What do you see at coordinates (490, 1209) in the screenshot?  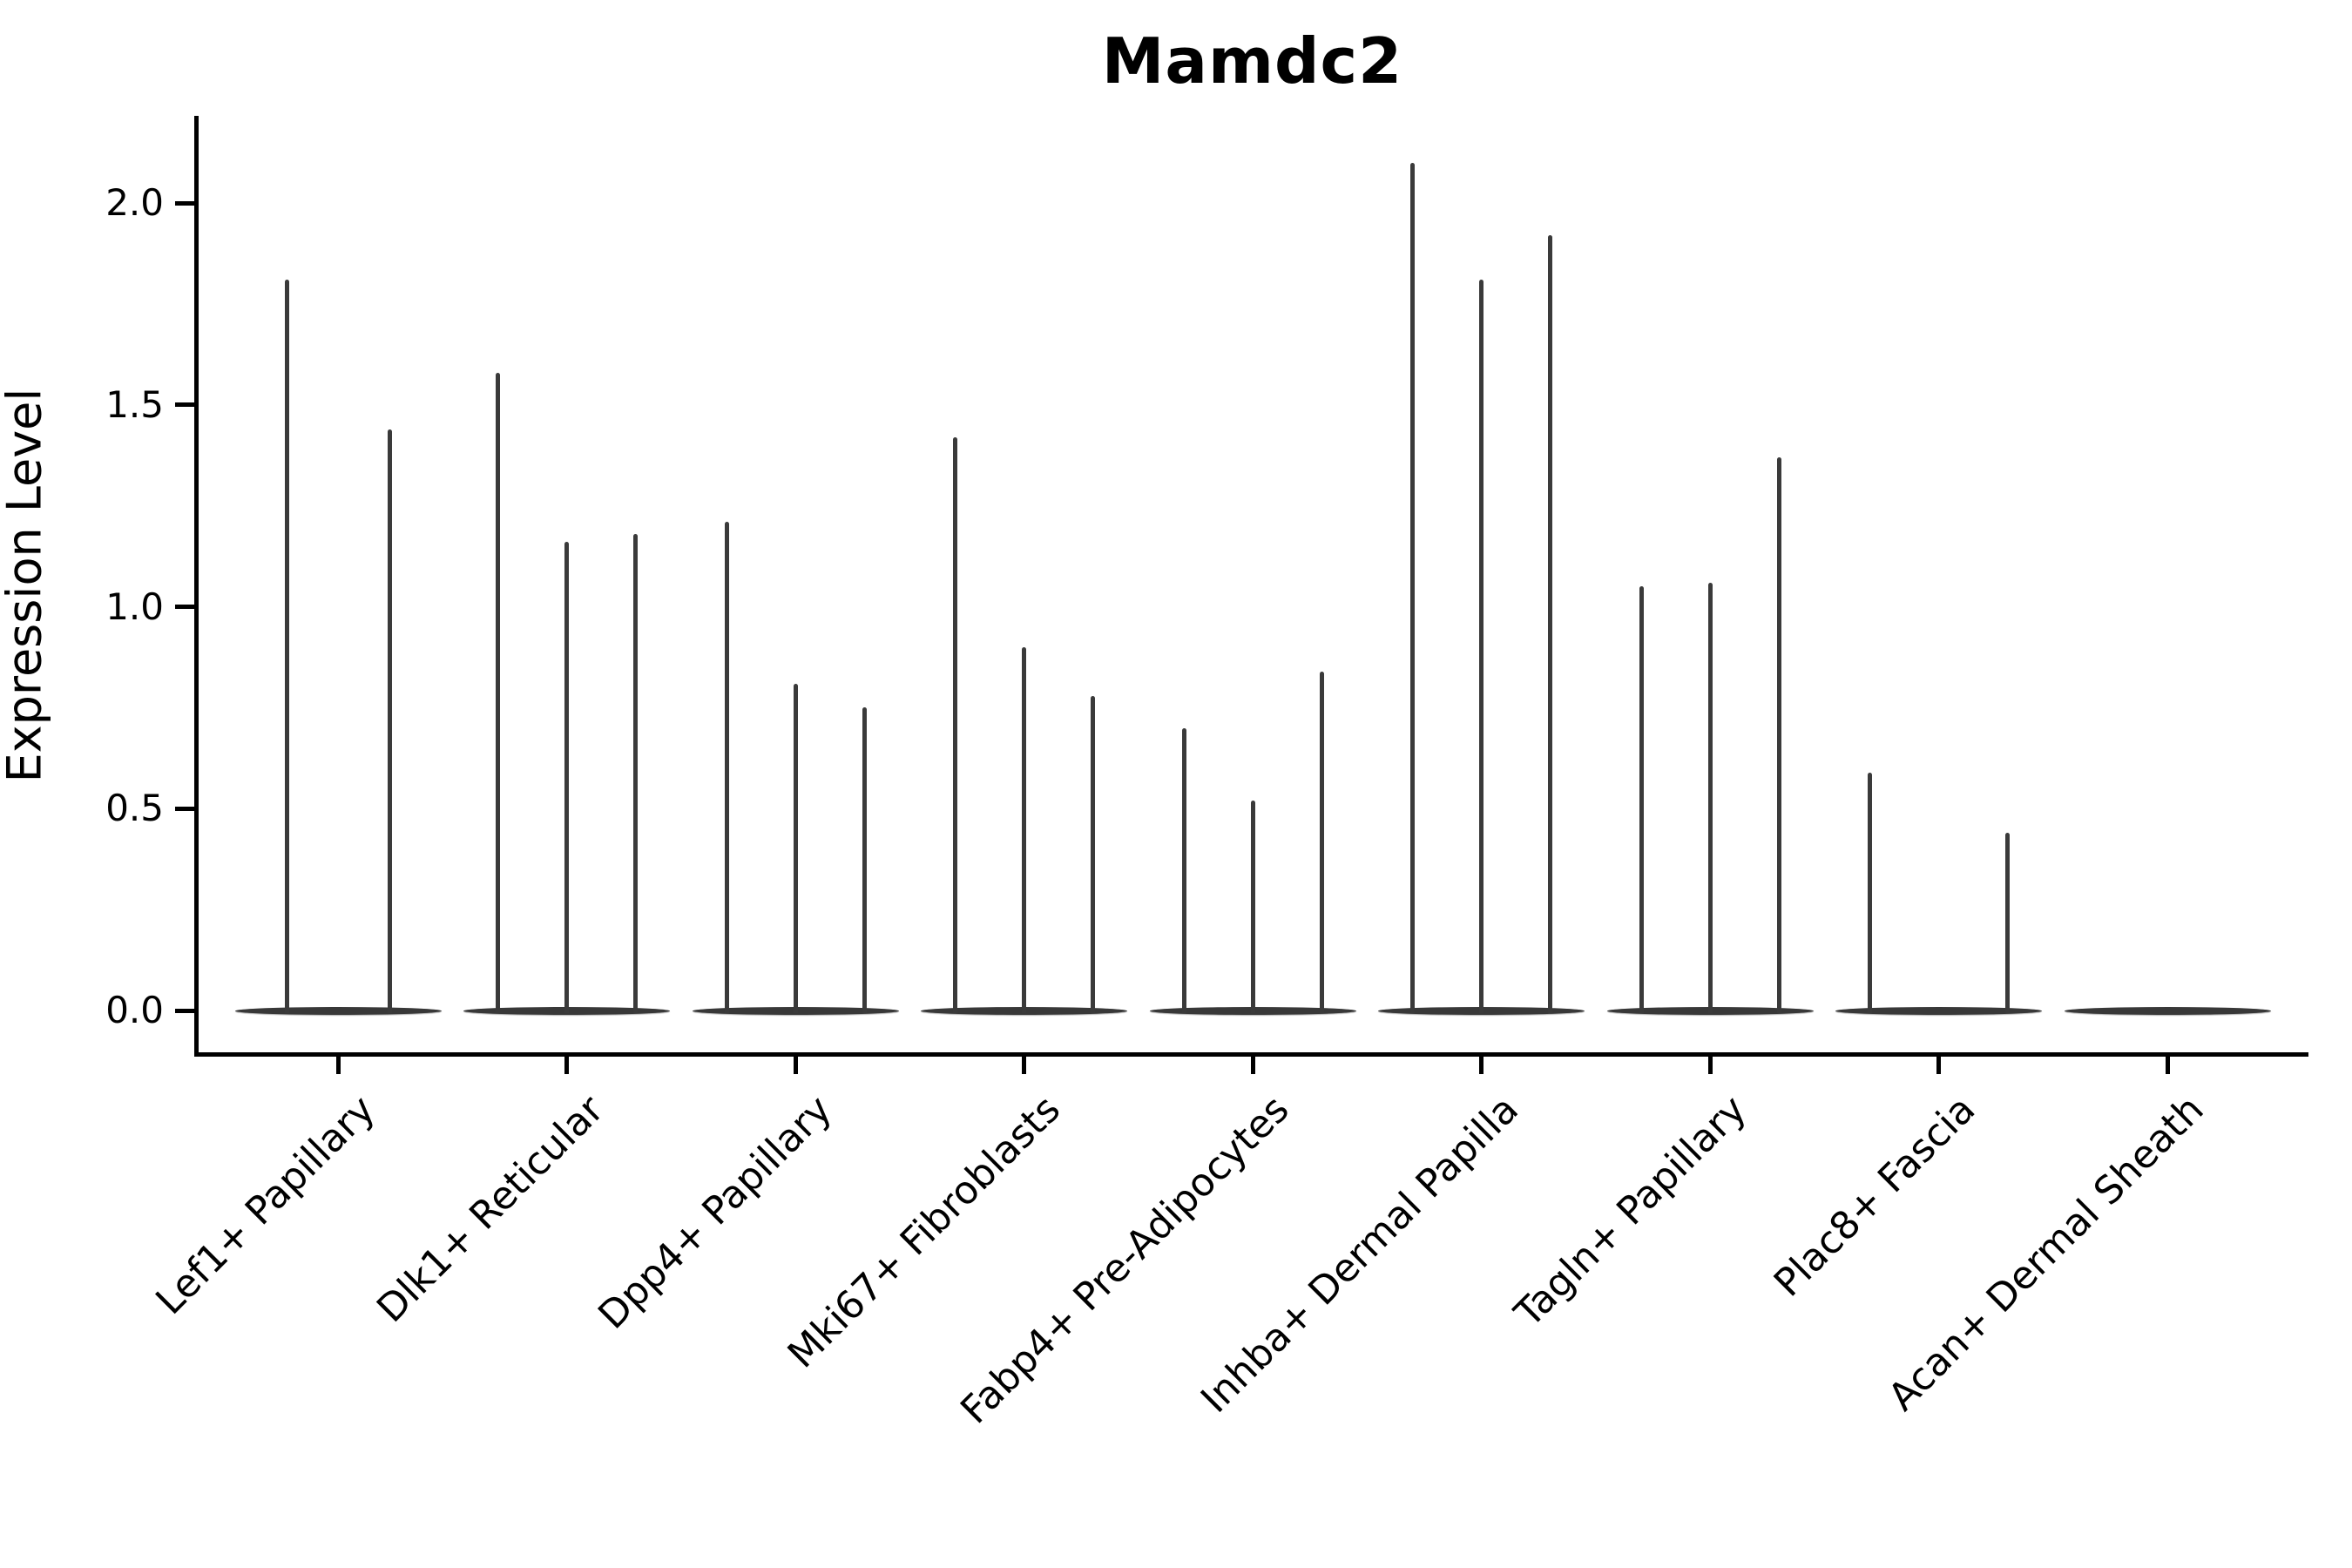 I see `category-label: Dlk1+ Reticular` at bounding box center [490, 1209].